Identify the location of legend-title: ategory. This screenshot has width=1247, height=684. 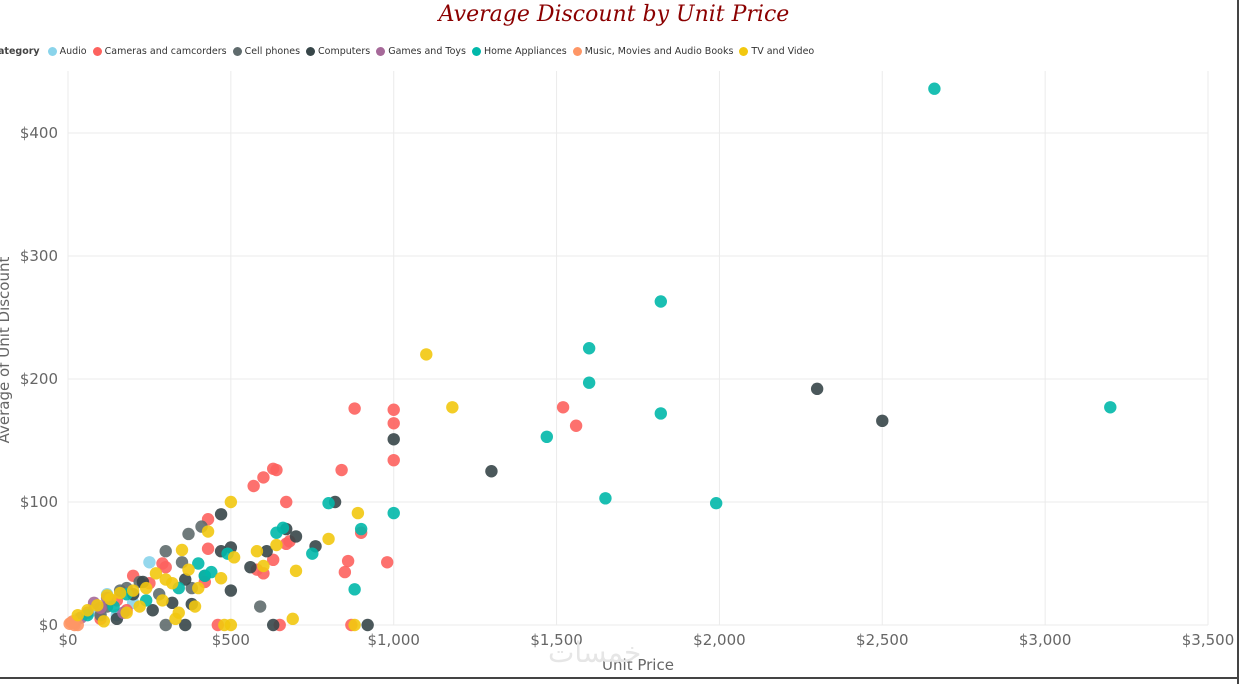
(20, 51).